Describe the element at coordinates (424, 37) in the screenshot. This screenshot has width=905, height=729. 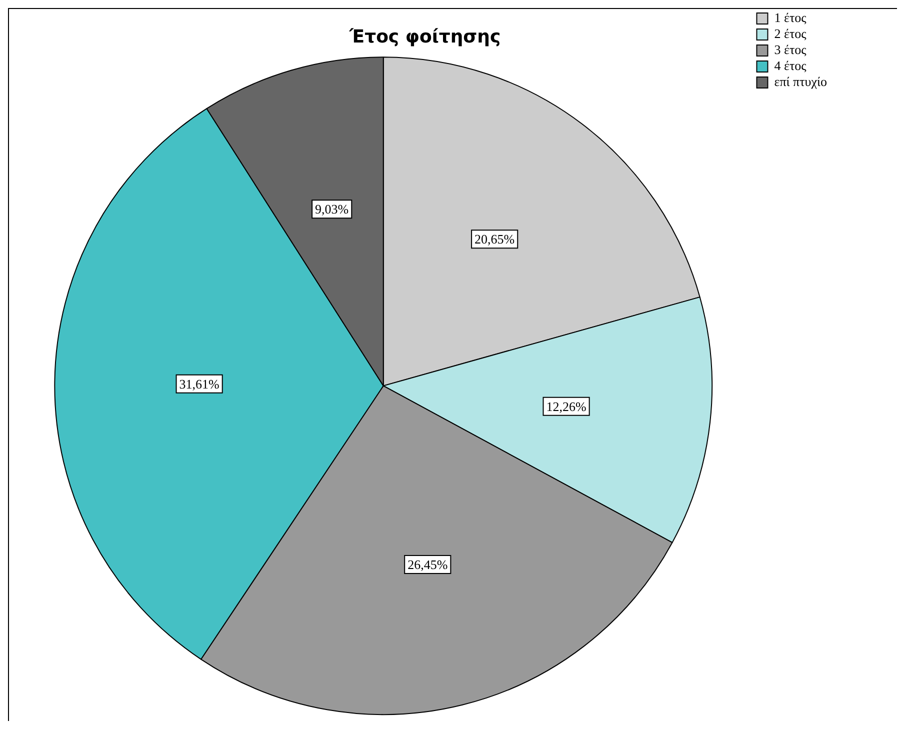
I see `text: Έτος φοίτησης` at that location.